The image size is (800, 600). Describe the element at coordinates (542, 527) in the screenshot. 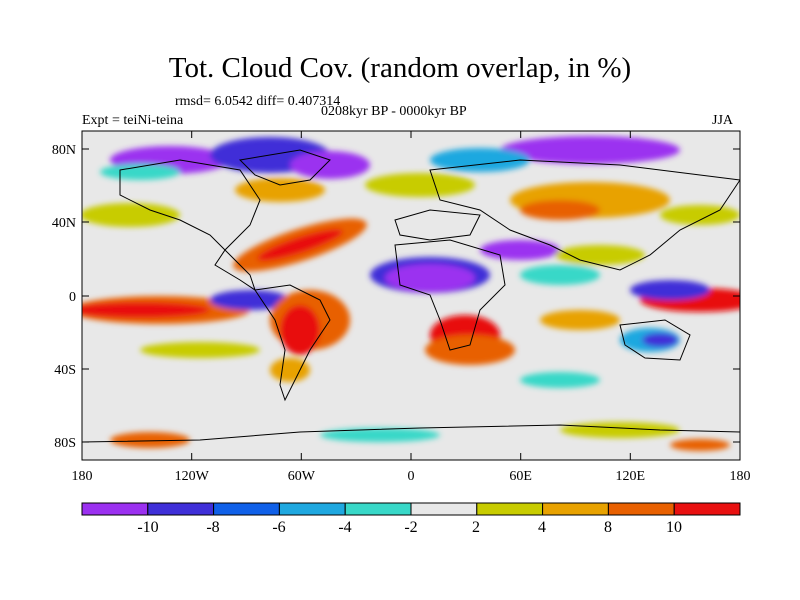

I see `colorbar-label: 4` at that location.